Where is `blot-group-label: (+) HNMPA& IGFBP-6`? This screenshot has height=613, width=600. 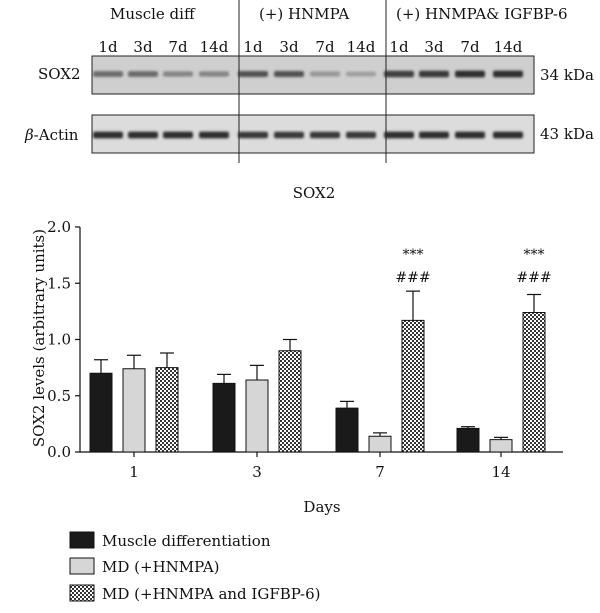 blot-group-label: (+) HNMPA& IGFBP-6 is located at coordinates (482, 14).